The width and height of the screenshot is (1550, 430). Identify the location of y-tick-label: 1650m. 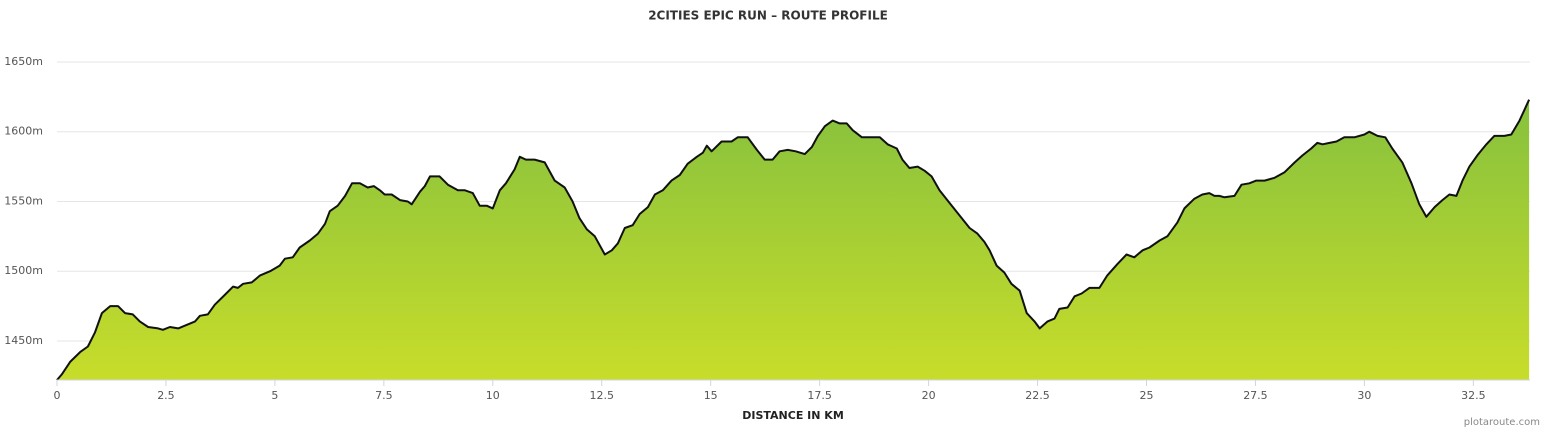
(23, 61).